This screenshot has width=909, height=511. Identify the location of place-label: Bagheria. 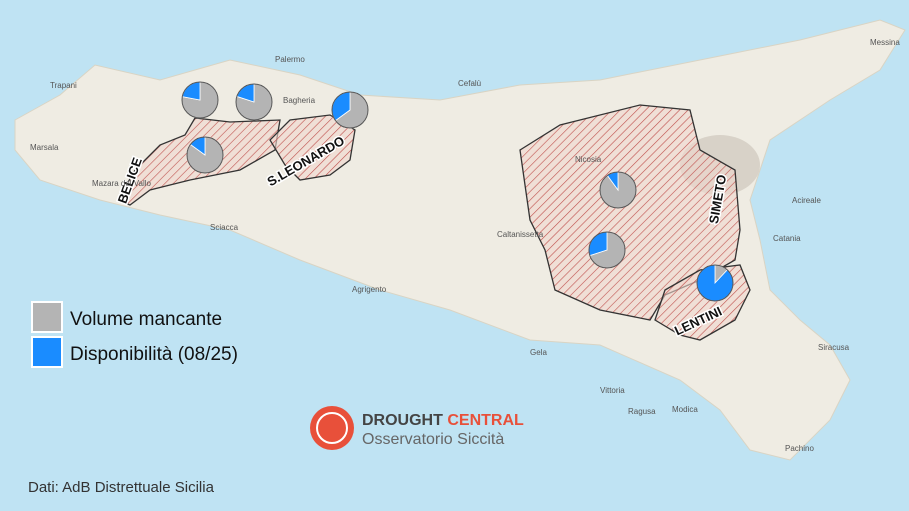
(299, 100).